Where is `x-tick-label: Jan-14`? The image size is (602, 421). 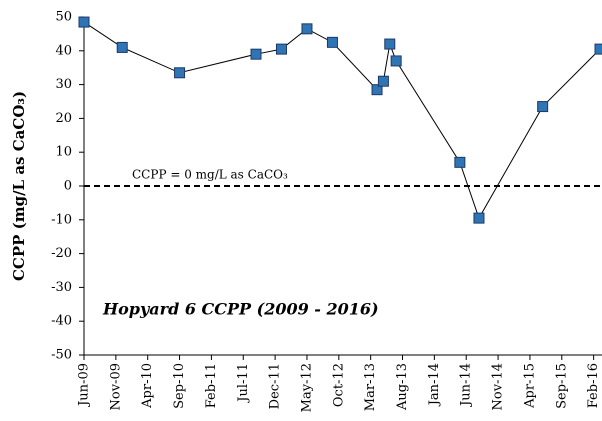
x-tick-label: Jan-14 is located at coordinates (434, 385).